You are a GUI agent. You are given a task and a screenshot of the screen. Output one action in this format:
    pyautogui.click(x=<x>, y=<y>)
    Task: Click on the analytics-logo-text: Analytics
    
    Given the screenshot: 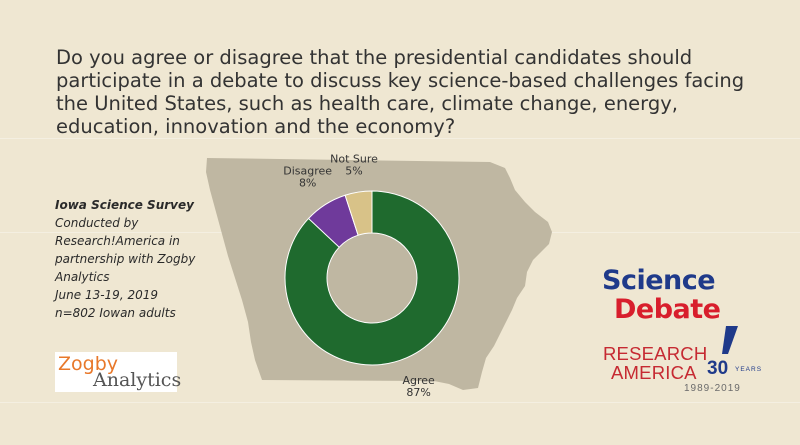 What is the action you would take?
    pyautogui.click(x=137, y=380)
    